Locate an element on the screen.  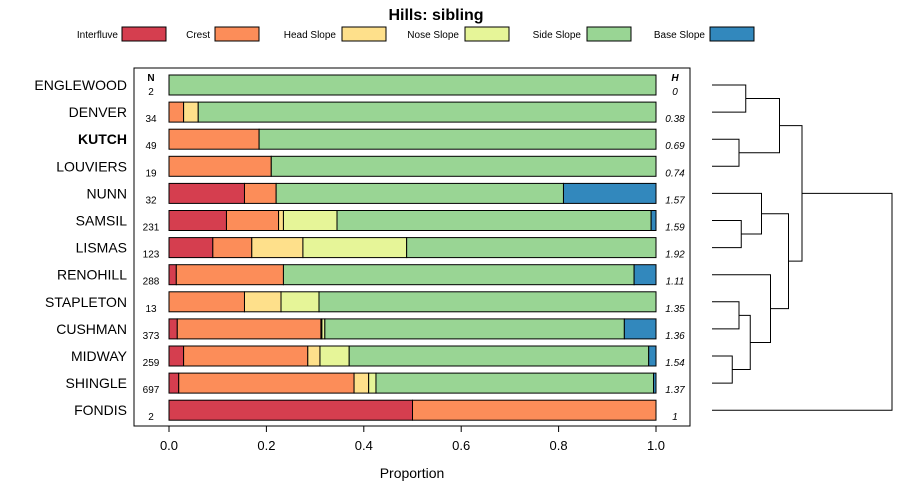
n-values: 2 34 49 19 32 231 123 288 13 373 259 697 2 is located at coordinates (151, 255).